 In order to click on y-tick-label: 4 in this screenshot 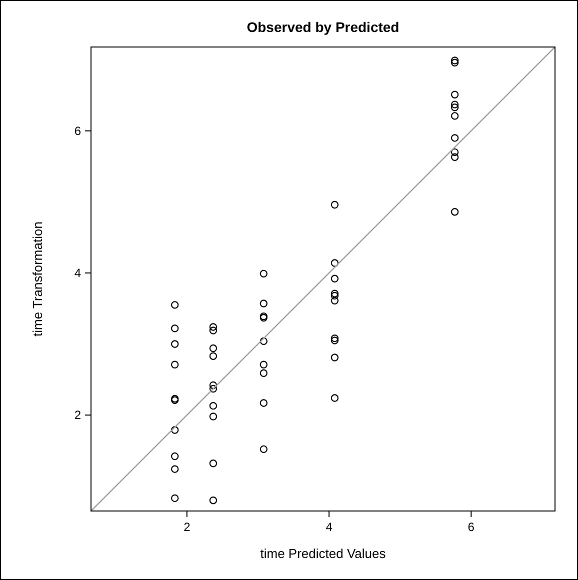, I will do `click(78, 273)`.